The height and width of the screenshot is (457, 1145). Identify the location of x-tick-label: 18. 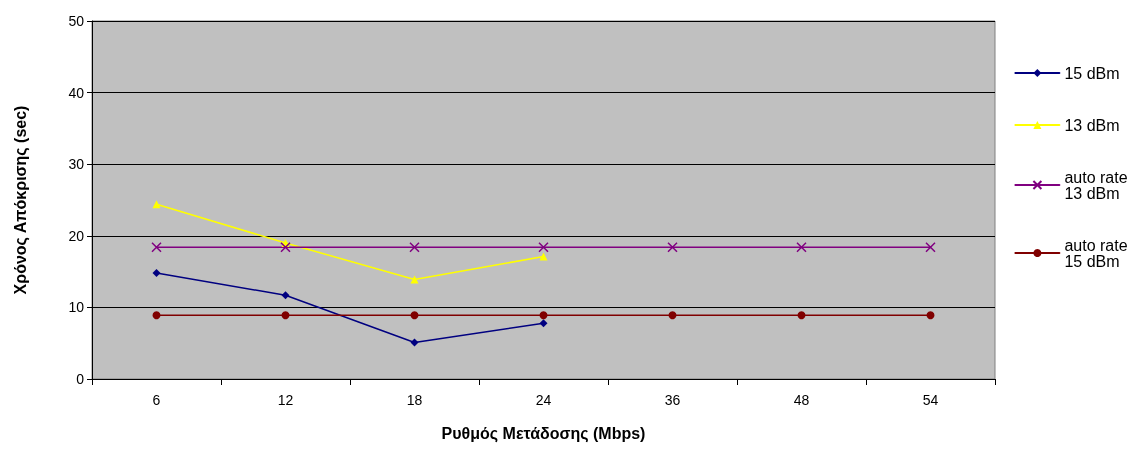
(414, 400).